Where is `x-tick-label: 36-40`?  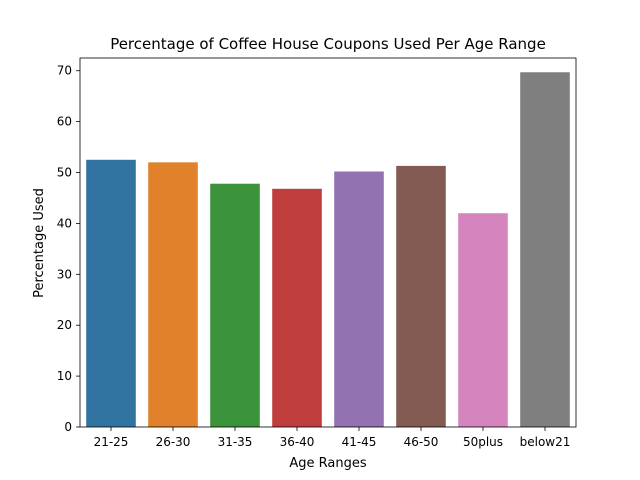 x-tick-label: 36-40 is located at coordinates (297, 442).